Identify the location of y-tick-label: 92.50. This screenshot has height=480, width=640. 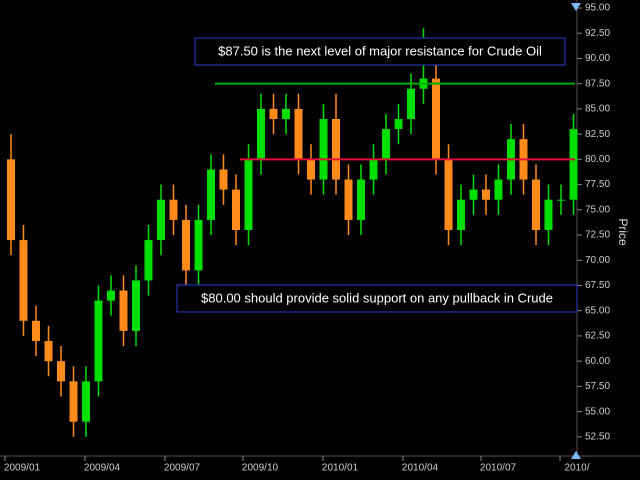
(597, 33).